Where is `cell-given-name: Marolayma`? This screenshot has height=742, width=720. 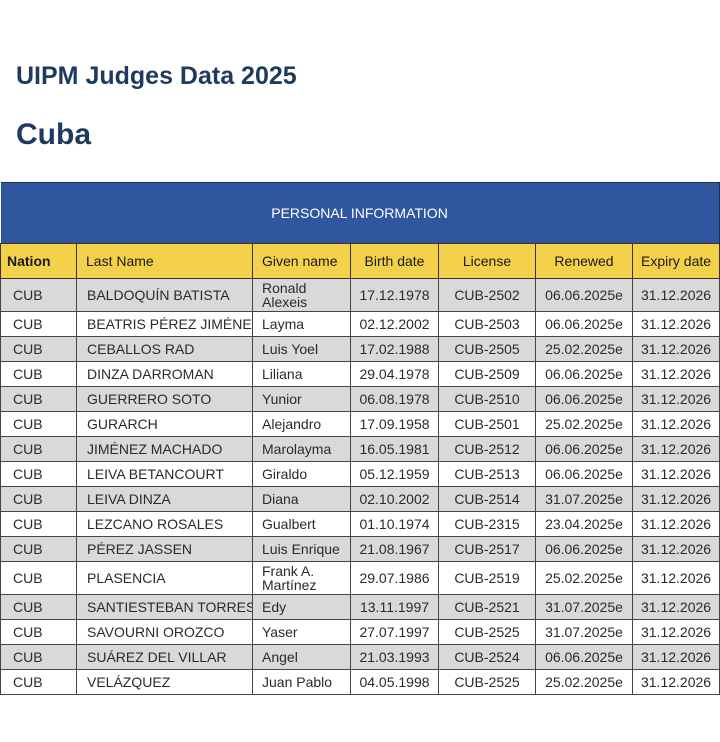 cell-given-name: Marolayma is located at coordinates (301, 449).